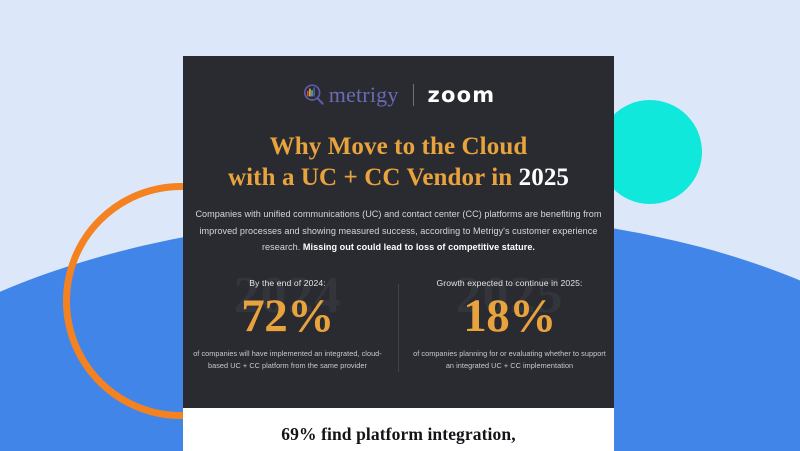 This screenshot has width=800, height=451. Describe the element at coordinates (413, 95) in the screenshot. I see `logo-divider` at that location.